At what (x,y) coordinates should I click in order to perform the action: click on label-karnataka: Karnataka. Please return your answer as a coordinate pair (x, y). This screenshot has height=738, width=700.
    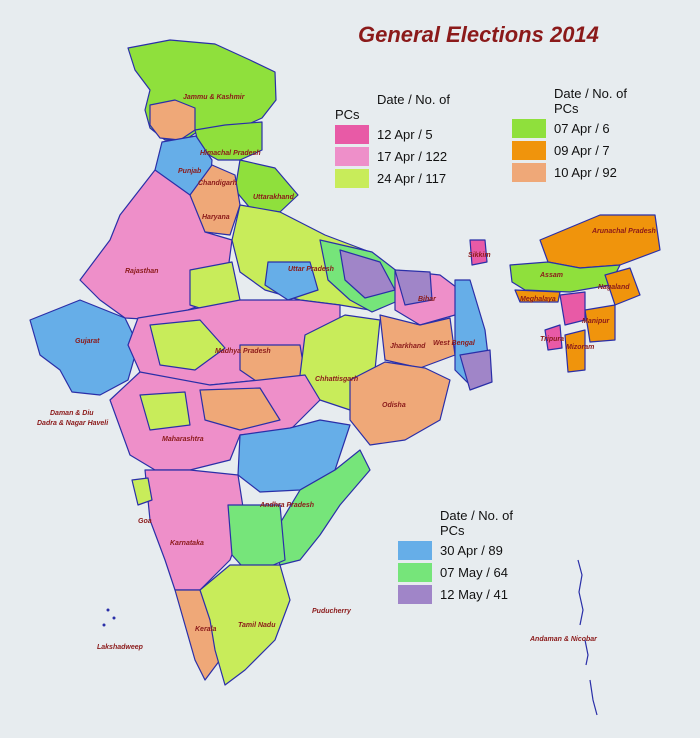
    Looking at the image, I should click on (187, 543).